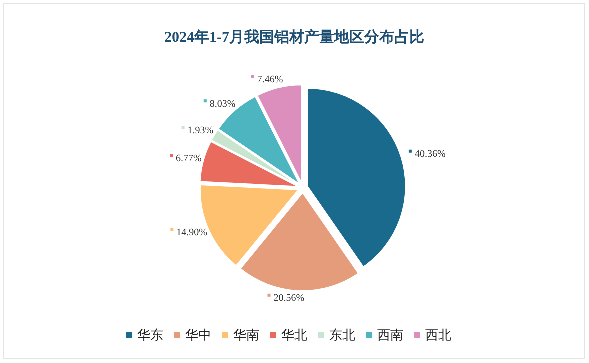 This screenshot has width=589, height=363. I want to click on data-label: 14.90%, so click(192, 232).